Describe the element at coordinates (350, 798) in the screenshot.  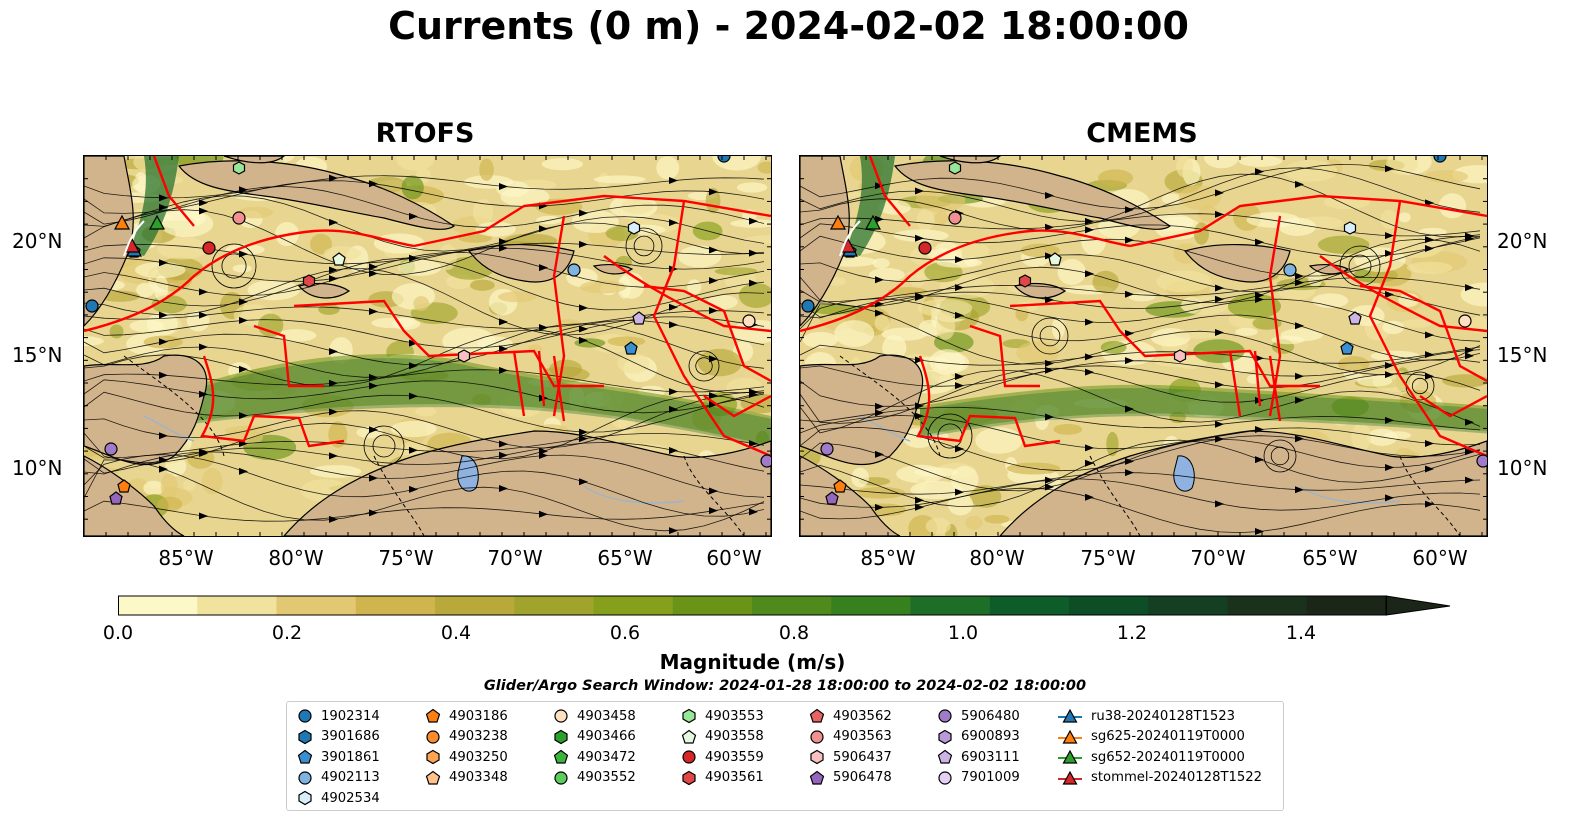
I see `legend-item-label: 4902534` at that location.